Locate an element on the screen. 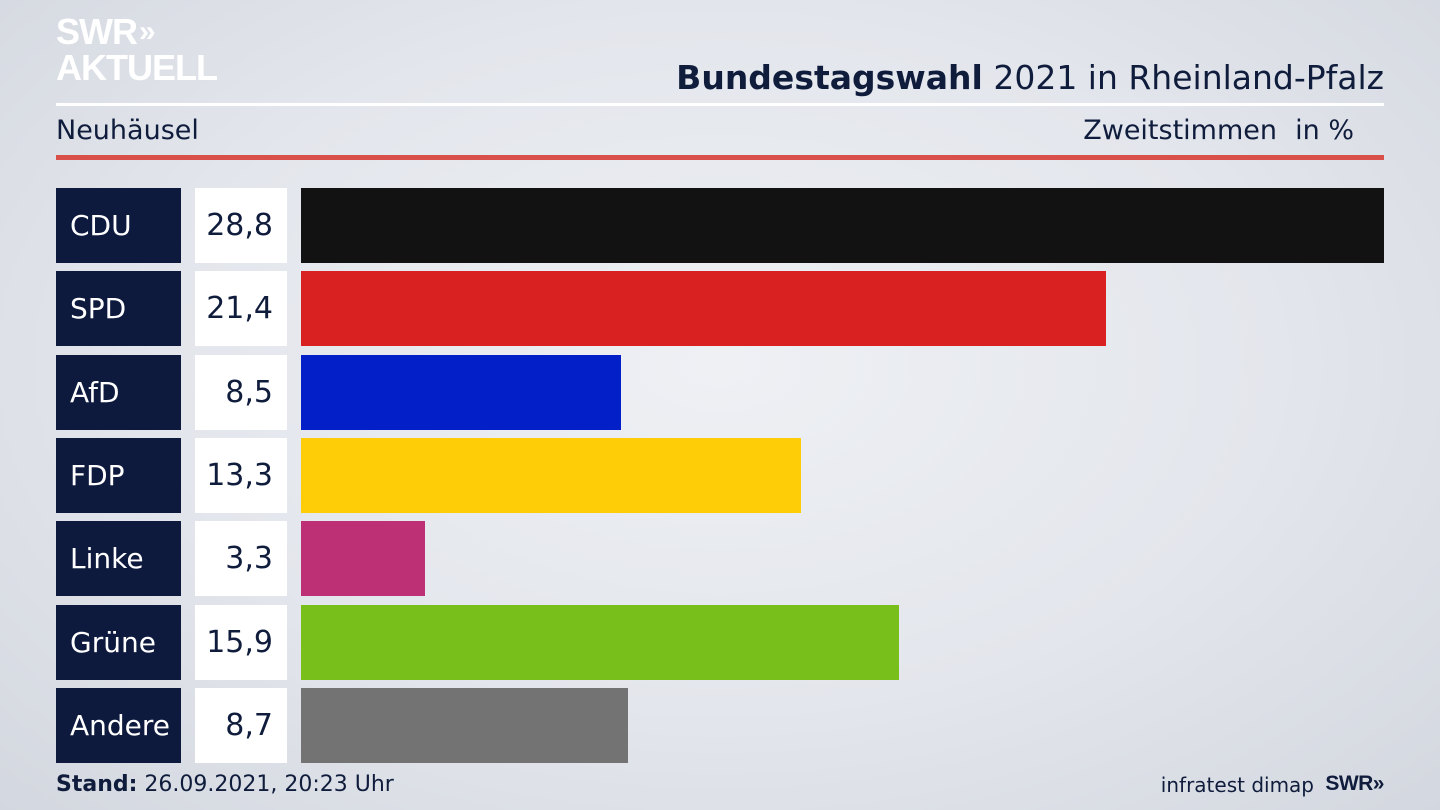 The width and height of the screenshot is (1440, 810). bar-gr-ne is located at coordinates (600, 642).